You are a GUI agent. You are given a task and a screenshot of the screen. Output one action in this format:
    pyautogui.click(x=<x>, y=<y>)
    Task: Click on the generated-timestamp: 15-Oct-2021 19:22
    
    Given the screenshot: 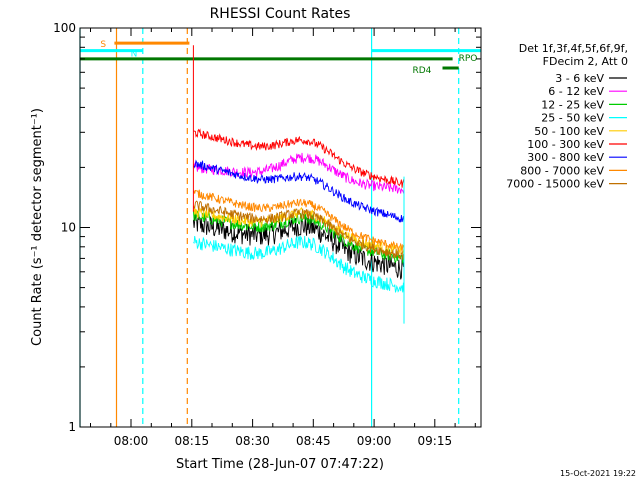 What is the action you would take?
    pyautogui.click(x=598, y=473)
    